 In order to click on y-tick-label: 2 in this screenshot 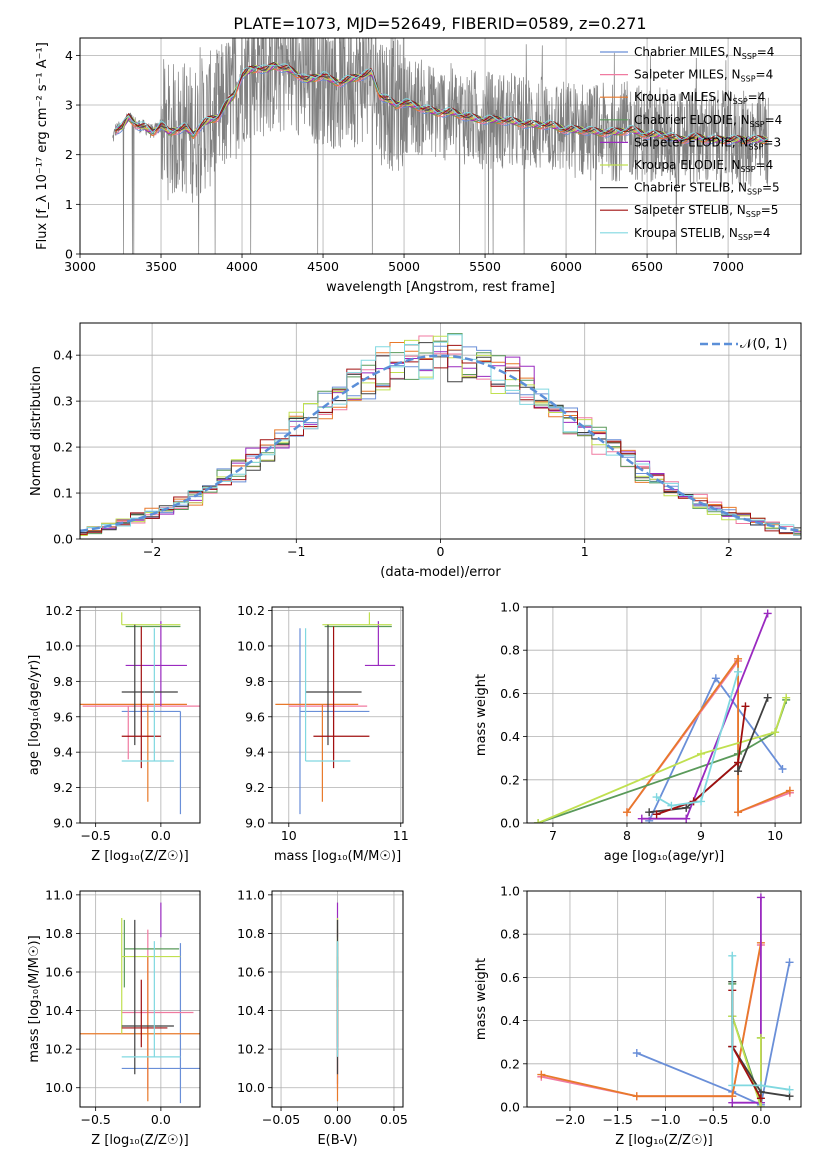, I will do `click(69, 154)`.